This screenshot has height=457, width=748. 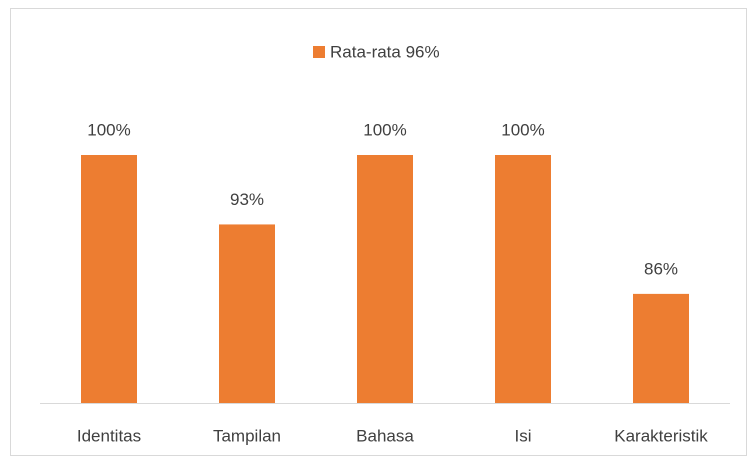 What do you see at coordinates (247, 435) in the screenshot?
I see `x-tick-label: Tampilan` at bounding box center [247, 435].